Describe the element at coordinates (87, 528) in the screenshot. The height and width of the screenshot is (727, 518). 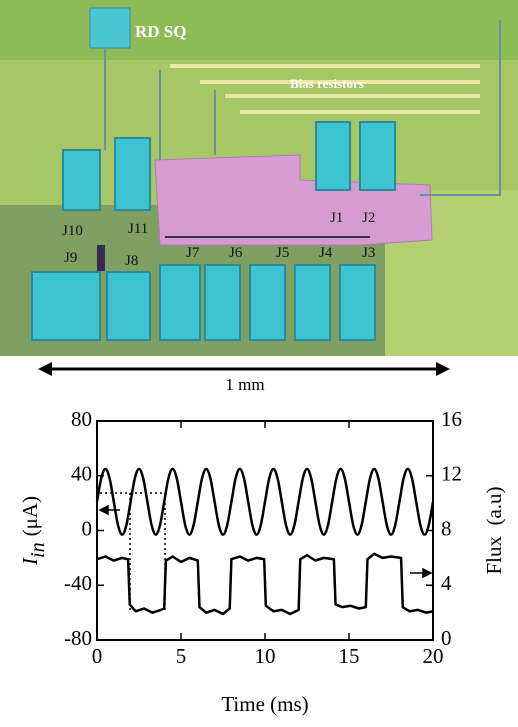
I see `y-tick-label: 0` at that location.